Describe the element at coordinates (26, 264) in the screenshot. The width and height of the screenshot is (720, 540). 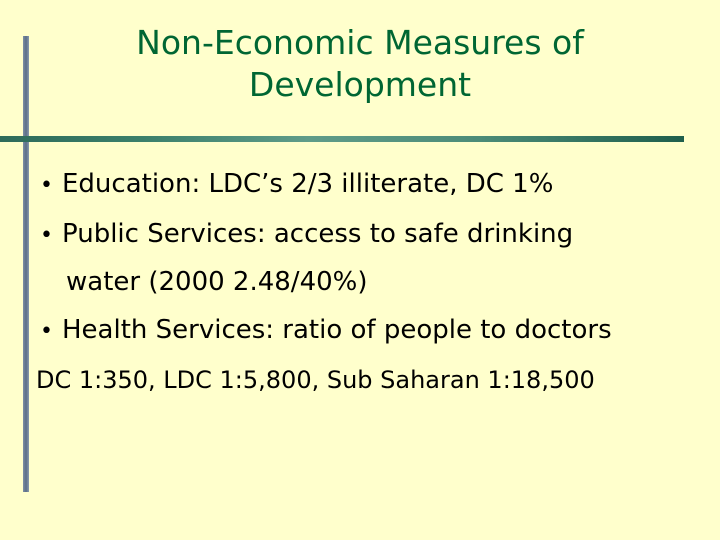
I see `vertical-rule` at that location.